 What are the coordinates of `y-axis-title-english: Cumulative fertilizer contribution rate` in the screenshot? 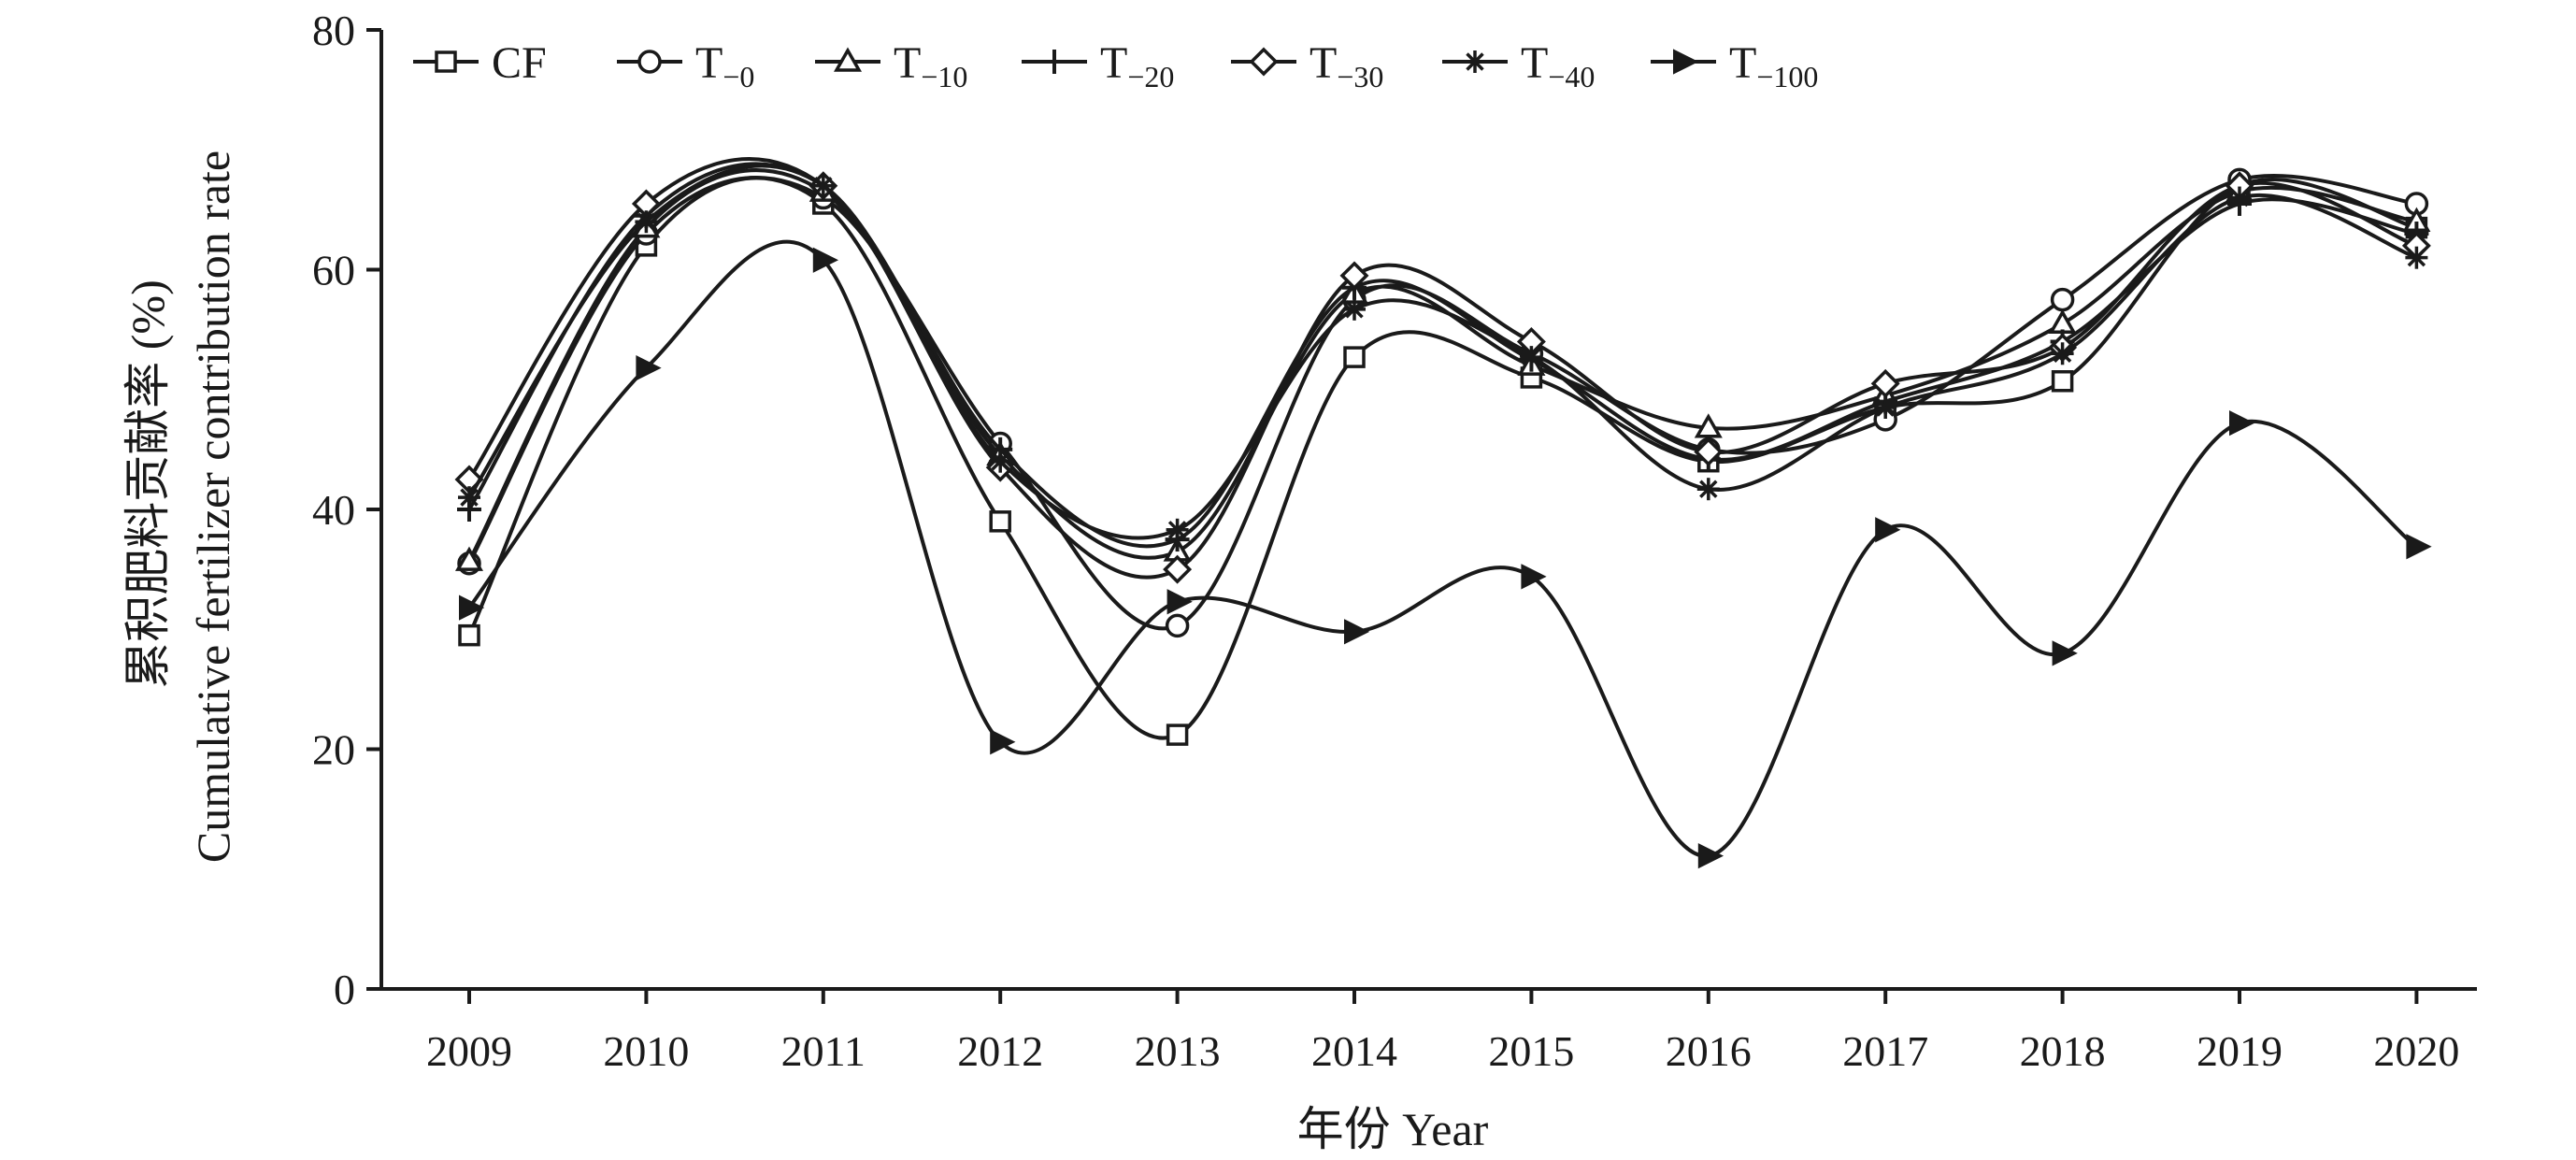 It's located at (213, 506).